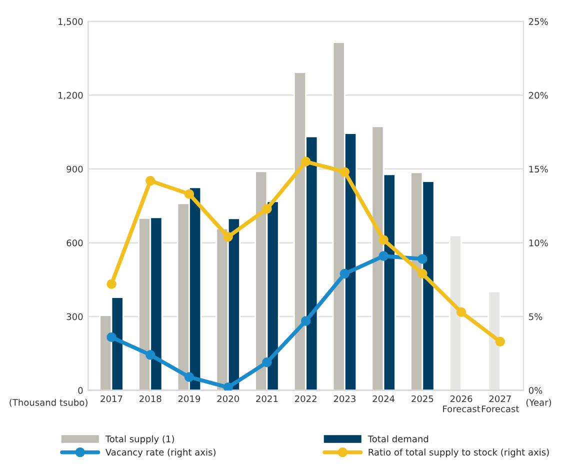 The image size is (569, 476). What do you see at coordinates (70, 22) in the screenshot?
I see `y-tick-label: 1,500` at bounding box center [70, 22].